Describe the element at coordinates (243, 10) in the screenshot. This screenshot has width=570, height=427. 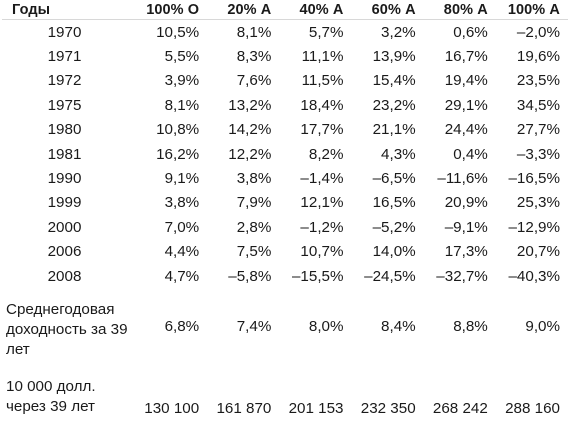
I see `header-stocks-20: 20% А` at that location.